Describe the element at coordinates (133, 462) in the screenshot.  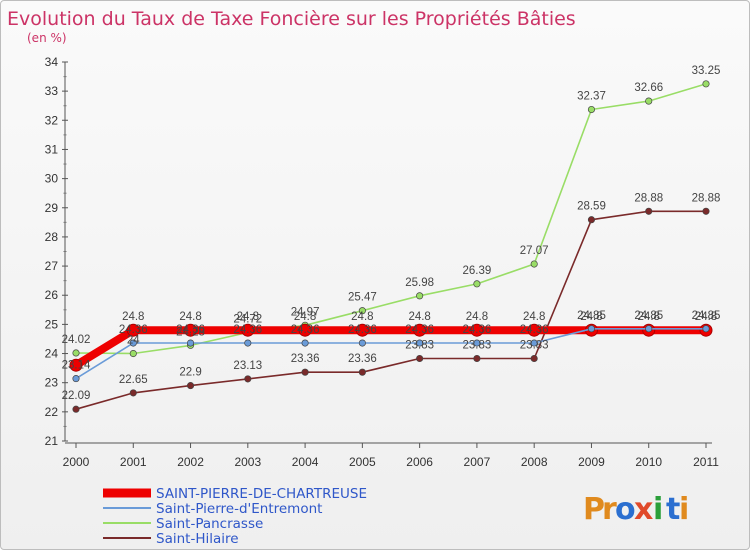
I see `x-tick-label: 2001` at that location.